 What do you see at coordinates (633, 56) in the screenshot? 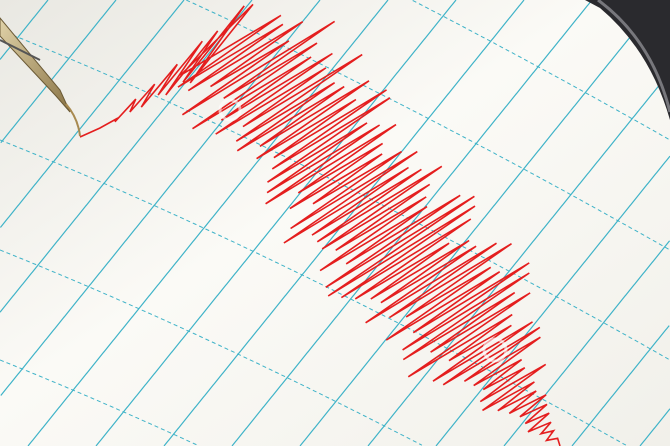
I see `drum-rim` at bounding box center [633, 56].